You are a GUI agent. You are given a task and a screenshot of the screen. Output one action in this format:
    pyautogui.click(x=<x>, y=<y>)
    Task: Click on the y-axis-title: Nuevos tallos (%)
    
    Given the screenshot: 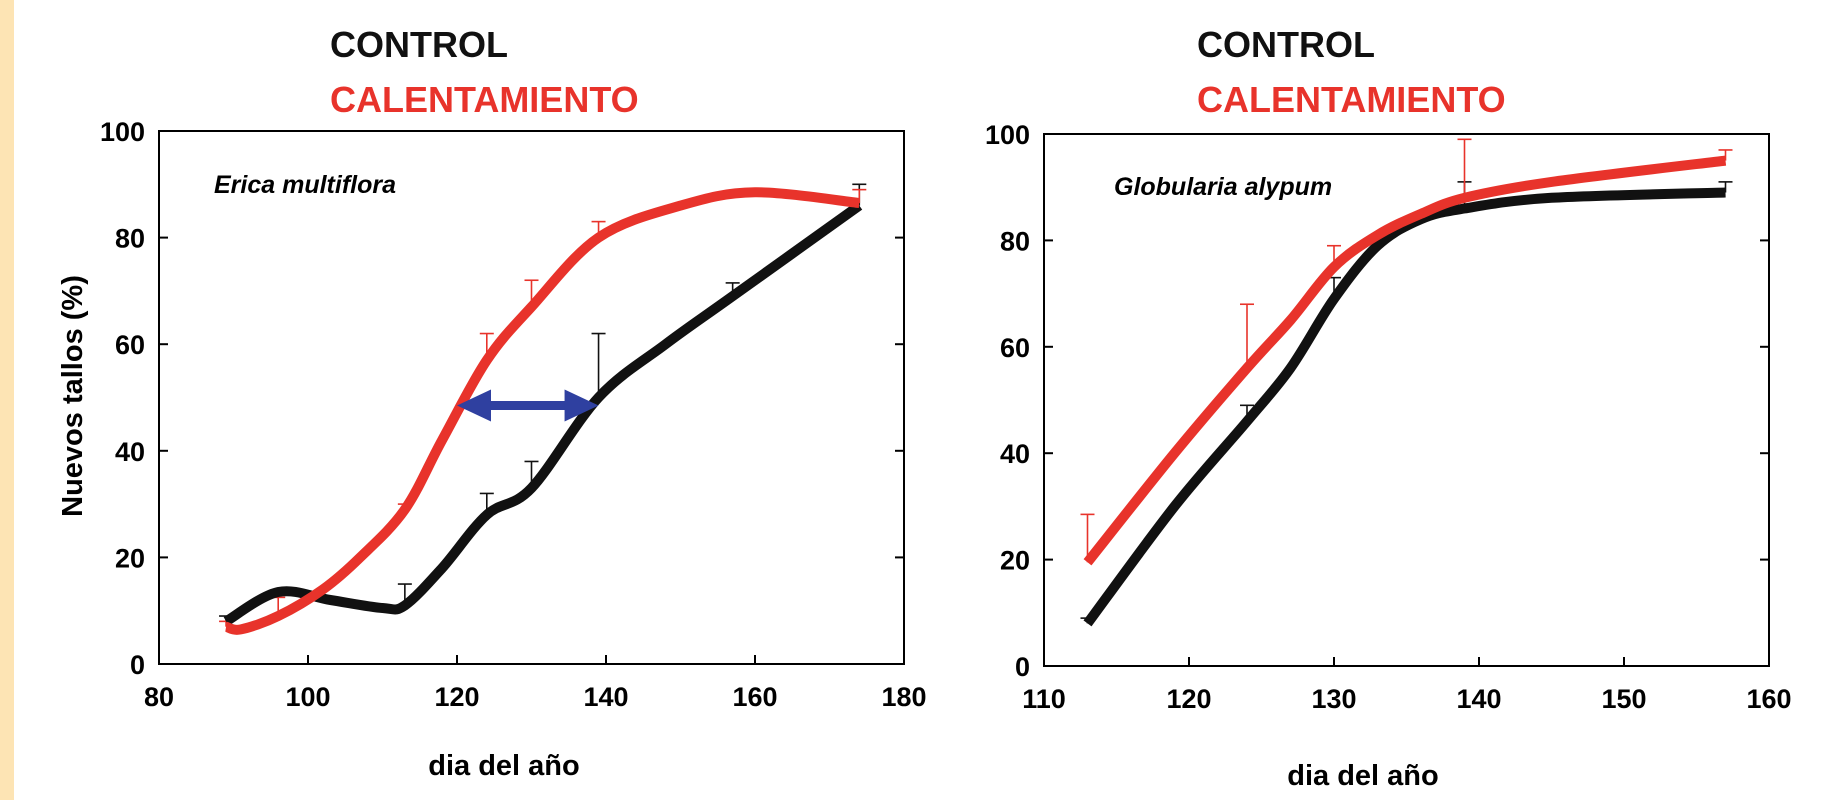 What is the action you would take?
    pyautogui.click(x=73, y=396)
    